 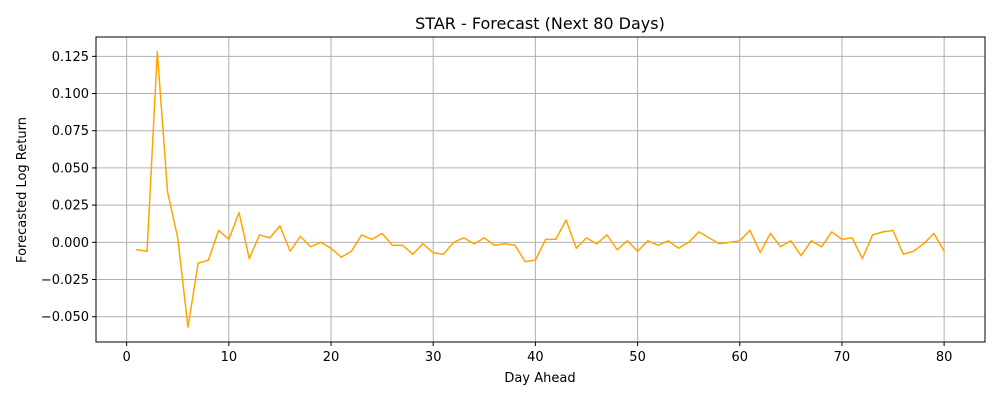 What do you see at coordinates (70, 131) in the screenshot?
I see `y-tick-label: 0.075` at bounding box center [70, 131].